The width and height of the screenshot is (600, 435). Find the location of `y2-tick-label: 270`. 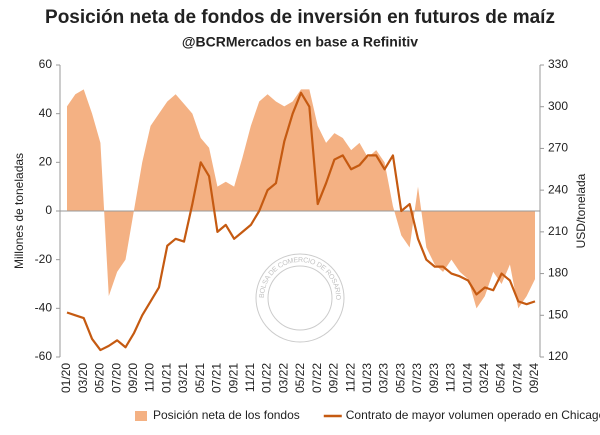

y2-tick-label: 270 is located at coordinates (558, 148).